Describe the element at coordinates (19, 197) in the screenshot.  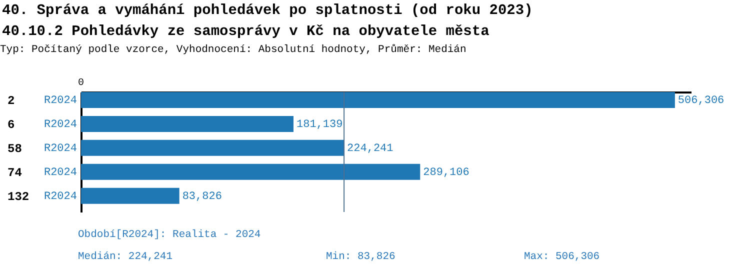
I see `y-tick-label: 132` at that location.